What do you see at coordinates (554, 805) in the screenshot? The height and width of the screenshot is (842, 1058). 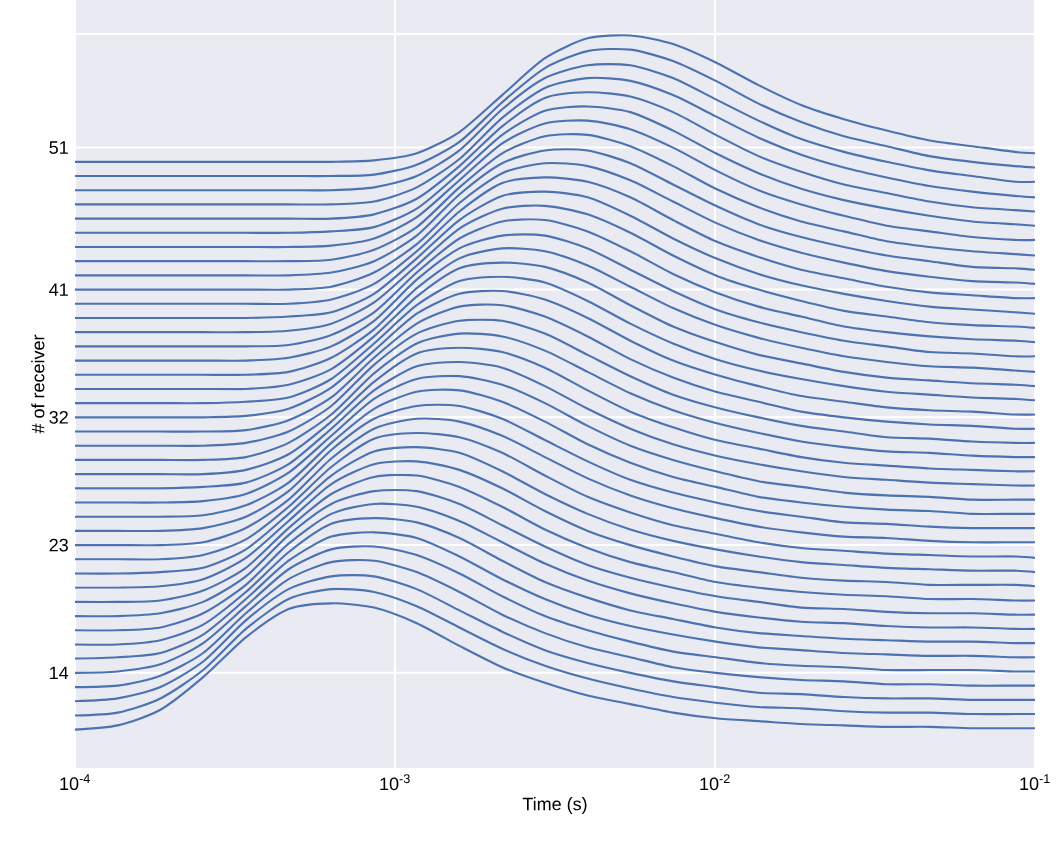 I see `x-axis-title: Time (s)` at bounding box center [554, 805].